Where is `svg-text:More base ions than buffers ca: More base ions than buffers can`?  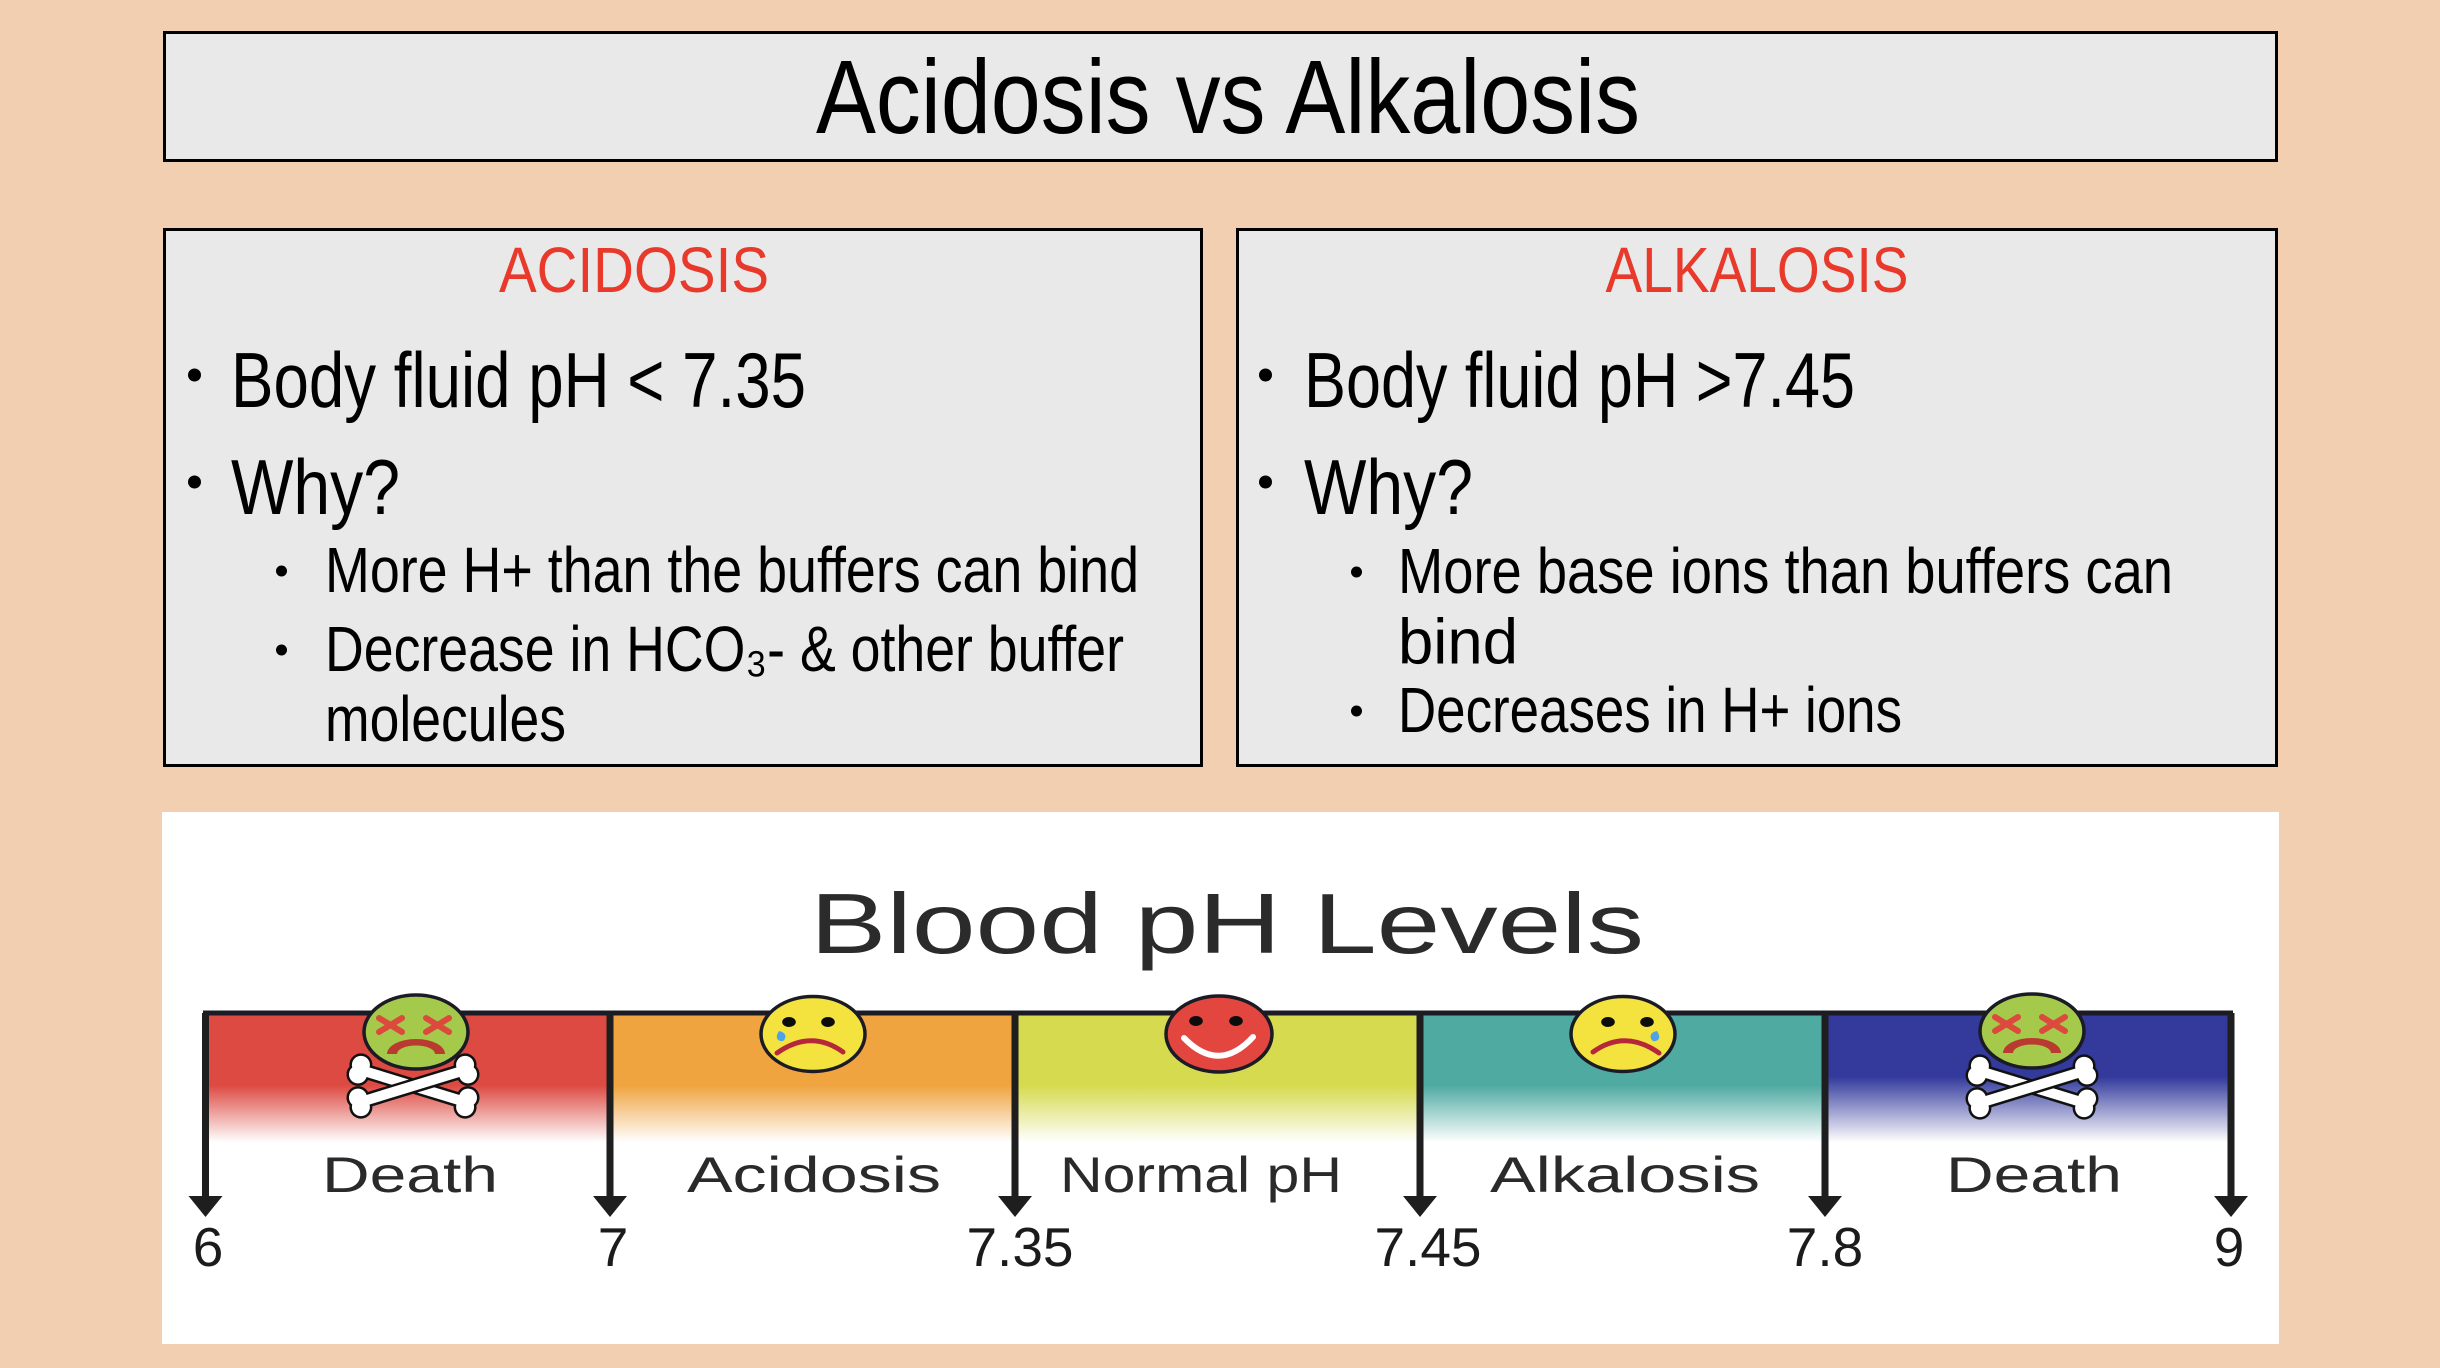
svg-text:More base ions than buffers ca: More base ions than buffers can is located at coordinates (1785, 571).